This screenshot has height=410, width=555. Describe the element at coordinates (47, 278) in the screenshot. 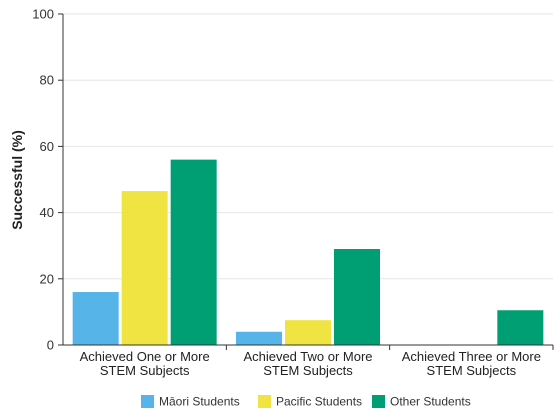

I see `y-tick-label: 20` at that location.